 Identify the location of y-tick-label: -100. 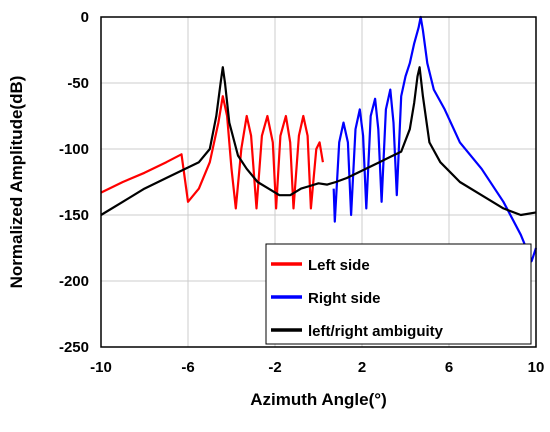
(74, 149).